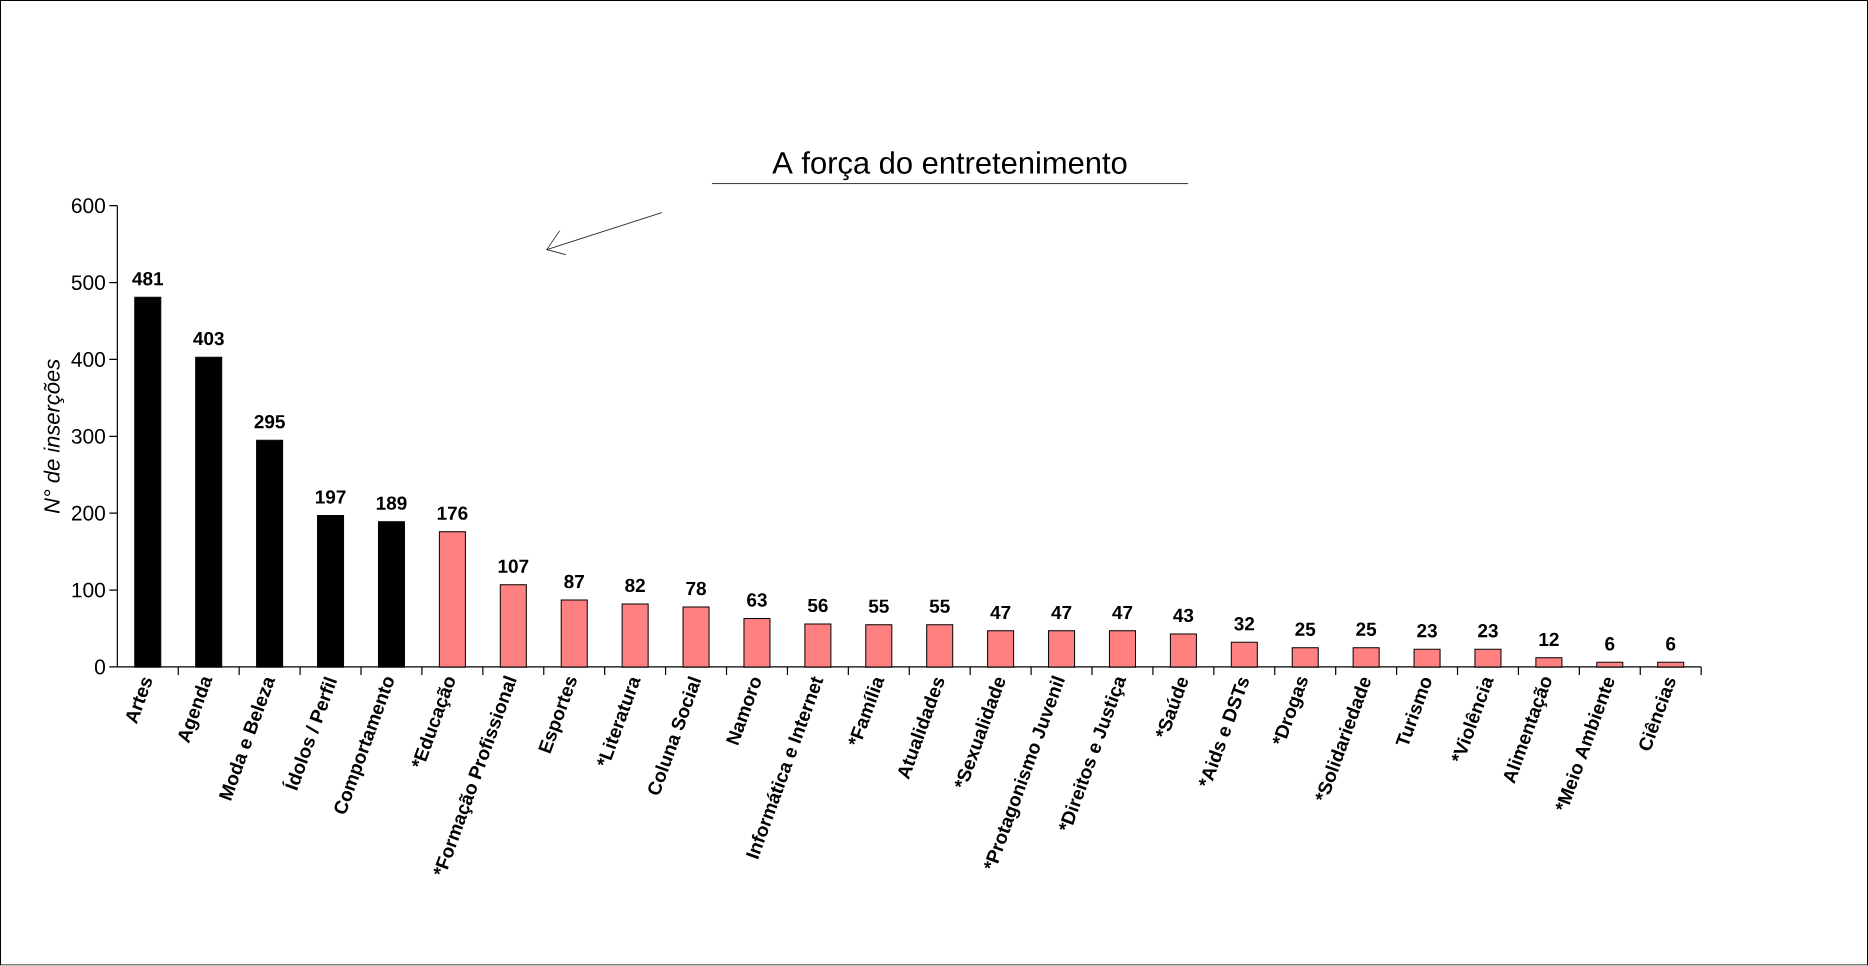 This screenshot has width=1868, height=966. I want to click on data-label: 56, so click(817, 605).